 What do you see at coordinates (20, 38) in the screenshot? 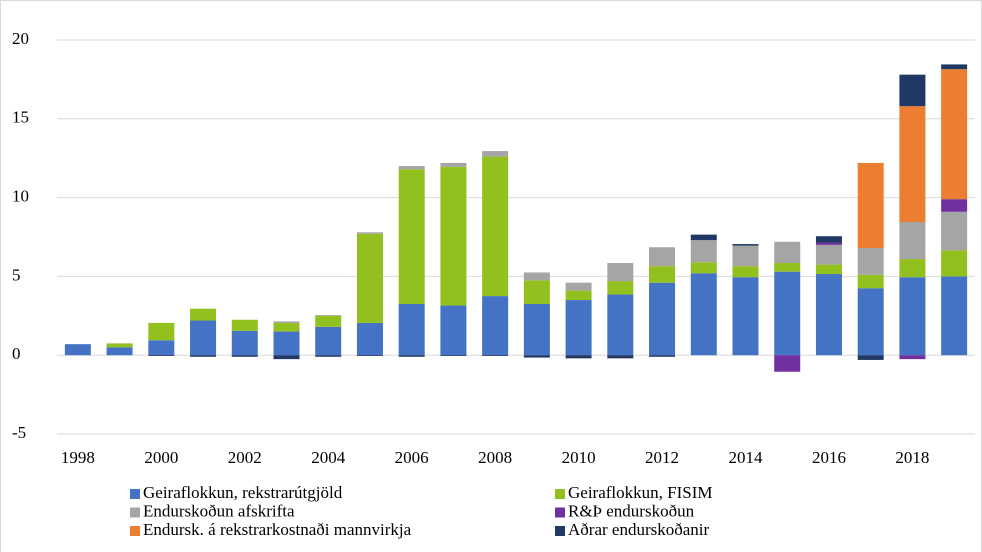
I see `y-tick-label: 20` at bounding box center [20, 38].